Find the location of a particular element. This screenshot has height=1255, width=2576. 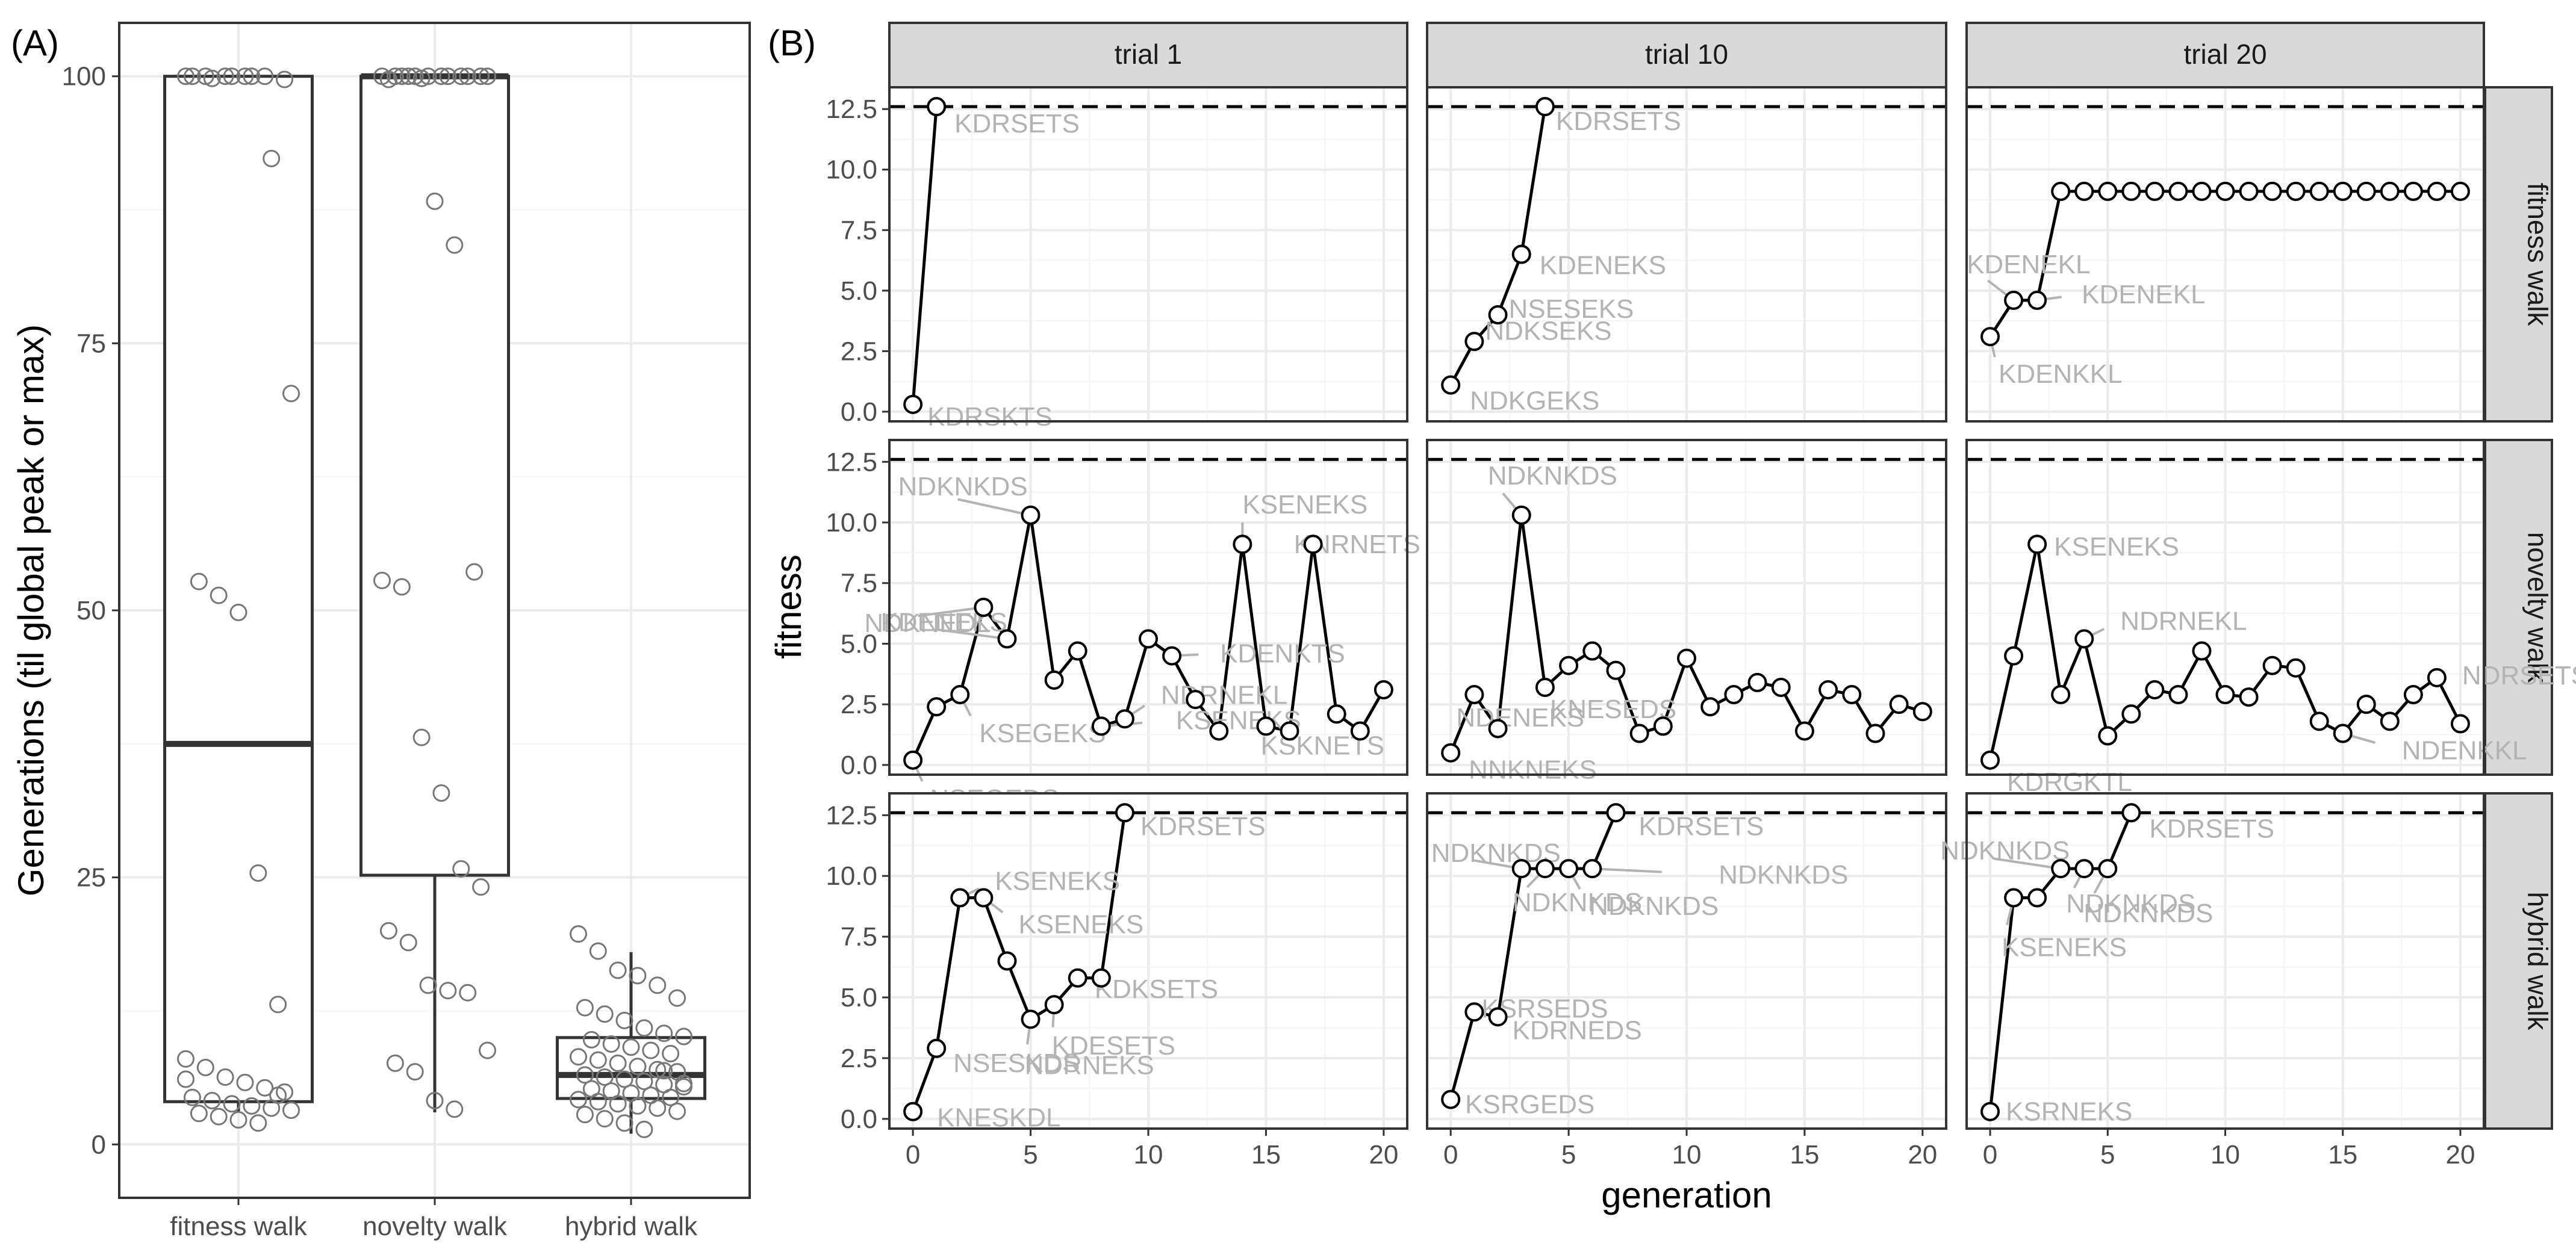

point-label: NDRNEKL is located at coordinates (2184, 621).